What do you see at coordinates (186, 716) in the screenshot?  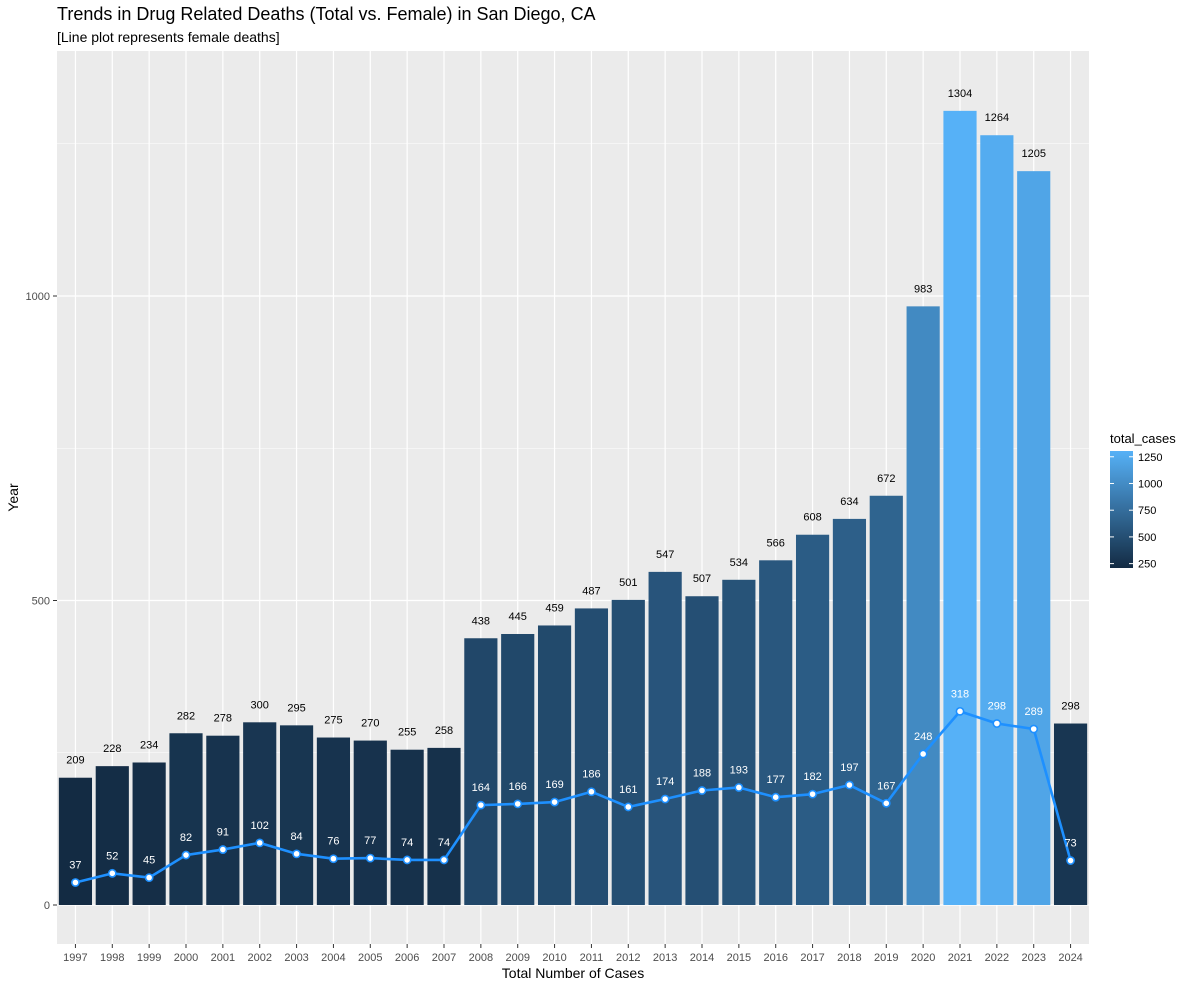 I see `bar-label-2000: 282` at bounding box center [186, 716].